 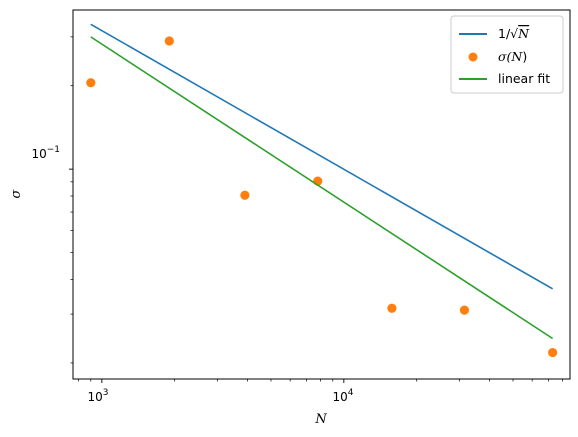 What do you see at coordinates (97, 396) in the screenshot?
I see `x-tick-label-1000: 10³` at bounding box center [97, 396].